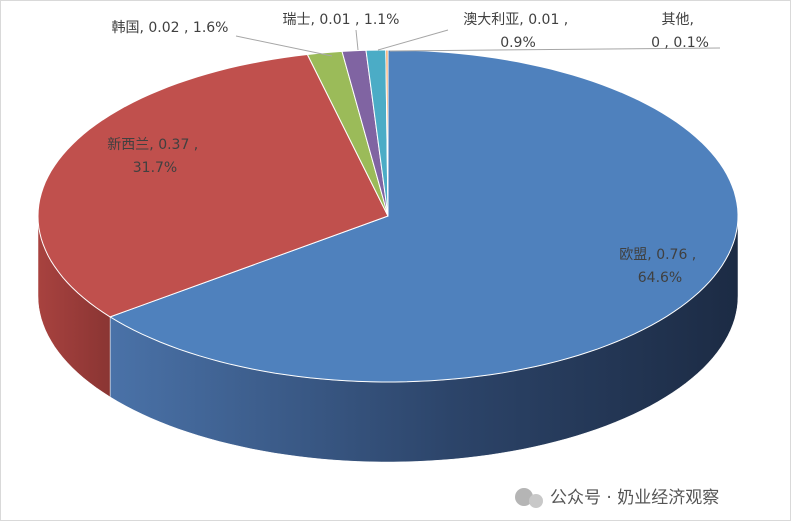 The image size is (805, 529). What do you see at coordinates (155, 168) in the screenshot?
I see `data-label-part: 31.7%` at bounding box center [155, 168].